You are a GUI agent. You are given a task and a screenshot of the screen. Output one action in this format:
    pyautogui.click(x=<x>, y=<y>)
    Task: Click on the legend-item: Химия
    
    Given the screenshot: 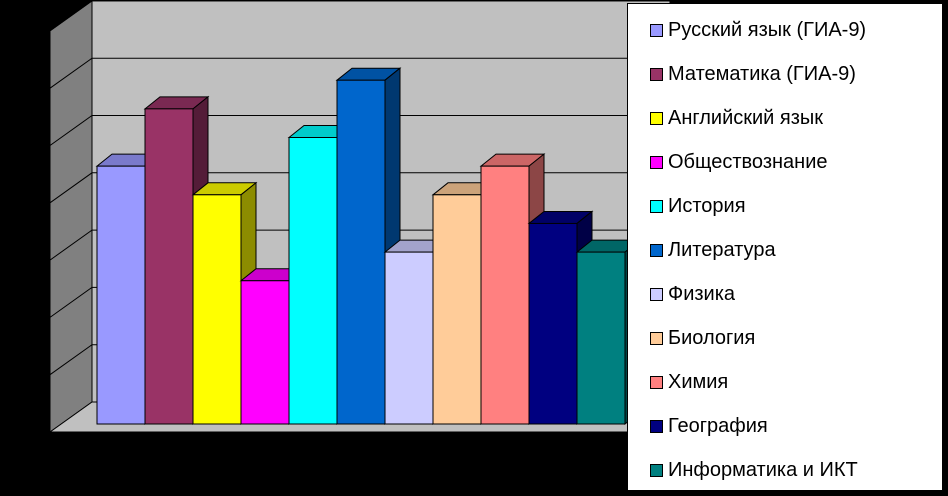 What is the action you would take?
    pyautogui.click(x=785, y=382)
    